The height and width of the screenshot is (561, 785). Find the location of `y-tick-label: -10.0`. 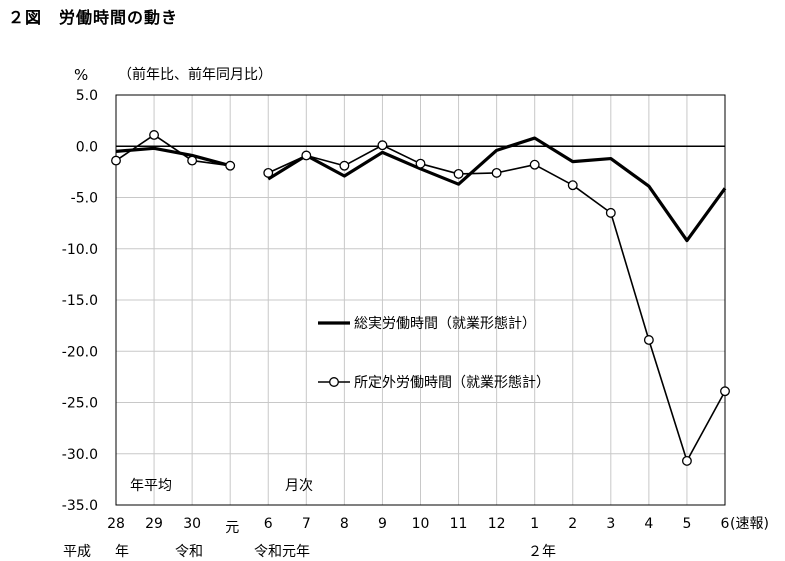

y-tick-label: -10.0 is located at coordinates (80, 250).